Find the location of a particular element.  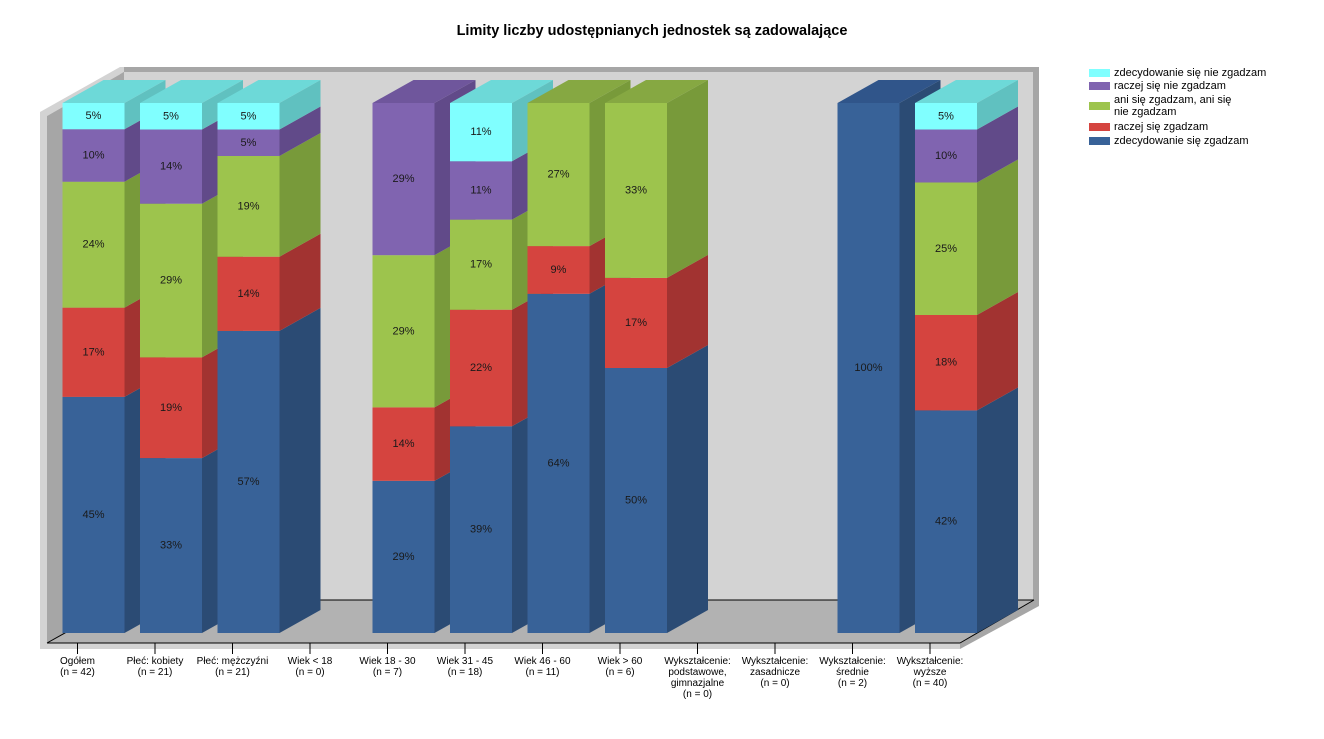

data-label: 64% is located at coordinates (558, 463).